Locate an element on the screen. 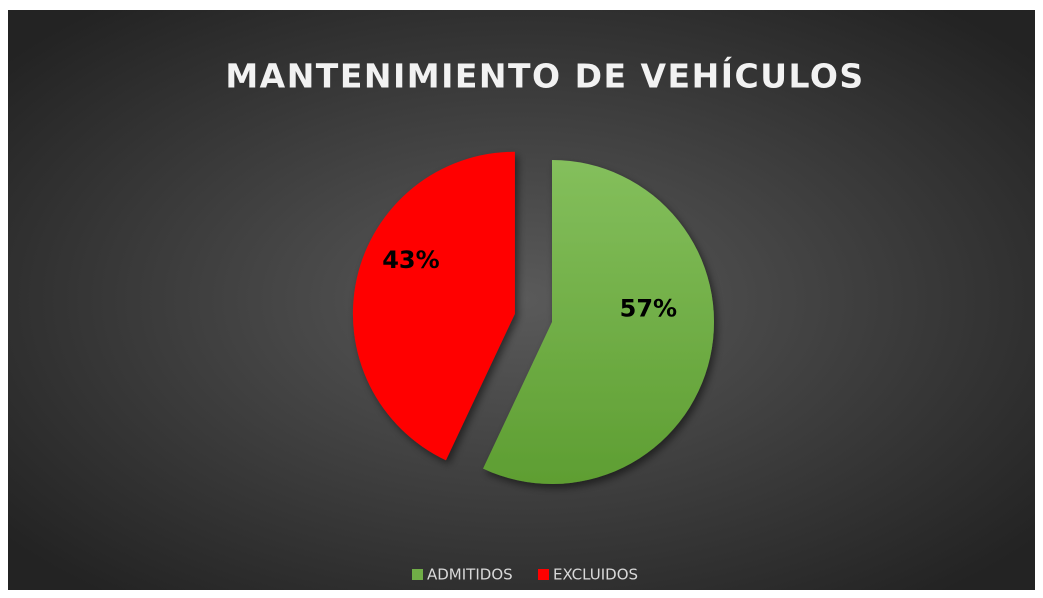 The image size is (1043, 598). data-label: 43% is located at coordinates (410, 260).